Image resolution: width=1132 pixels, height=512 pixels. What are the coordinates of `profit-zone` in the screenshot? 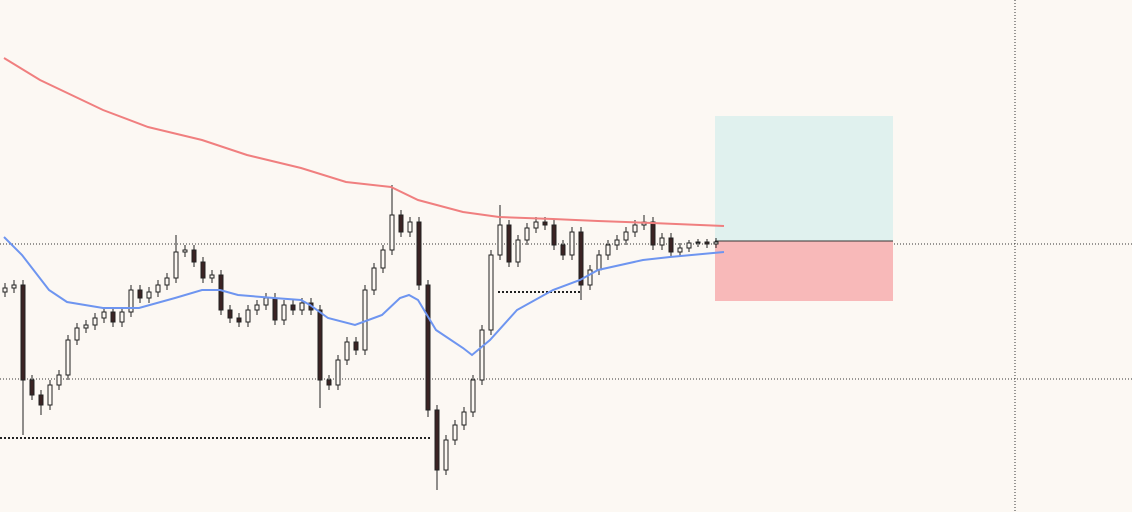 It's located at (804, 178).